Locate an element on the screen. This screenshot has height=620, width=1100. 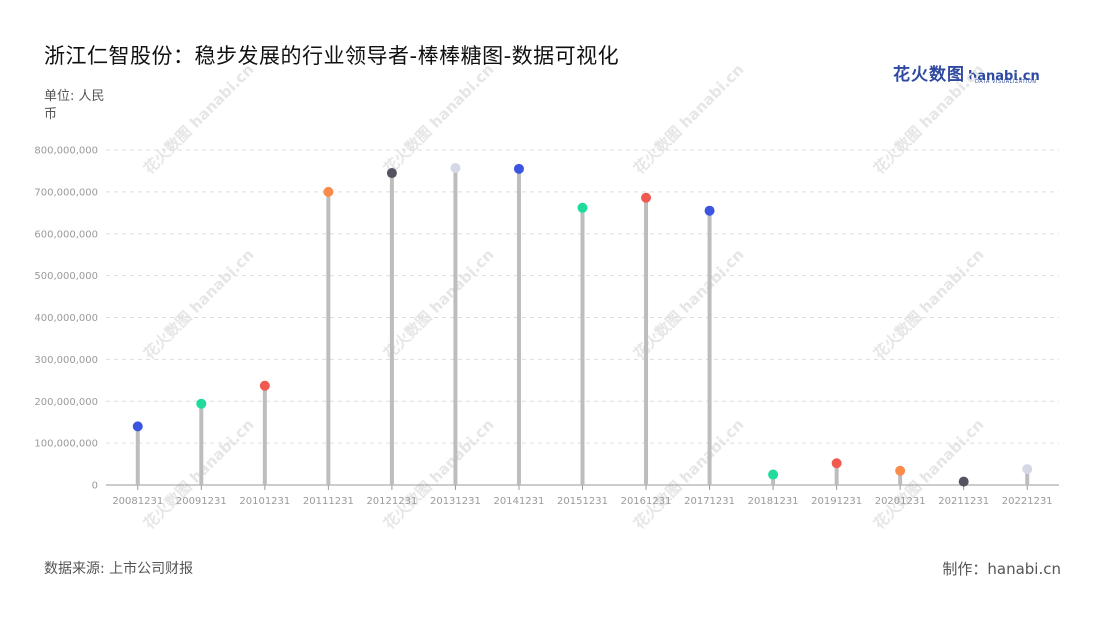
x-tick-label-8: 20161231 is located at coordinates (646, 501).